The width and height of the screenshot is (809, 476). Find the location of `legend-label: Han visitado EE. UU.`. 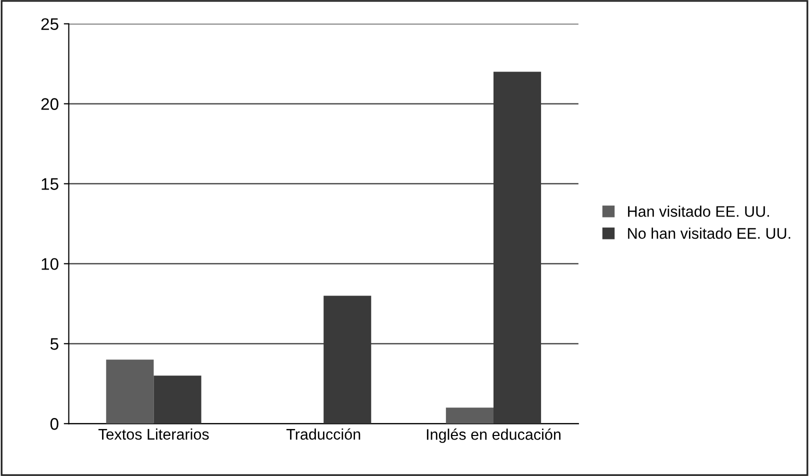

legend-label: Han visitado EE. UU. is located at coordinates (698, 211).